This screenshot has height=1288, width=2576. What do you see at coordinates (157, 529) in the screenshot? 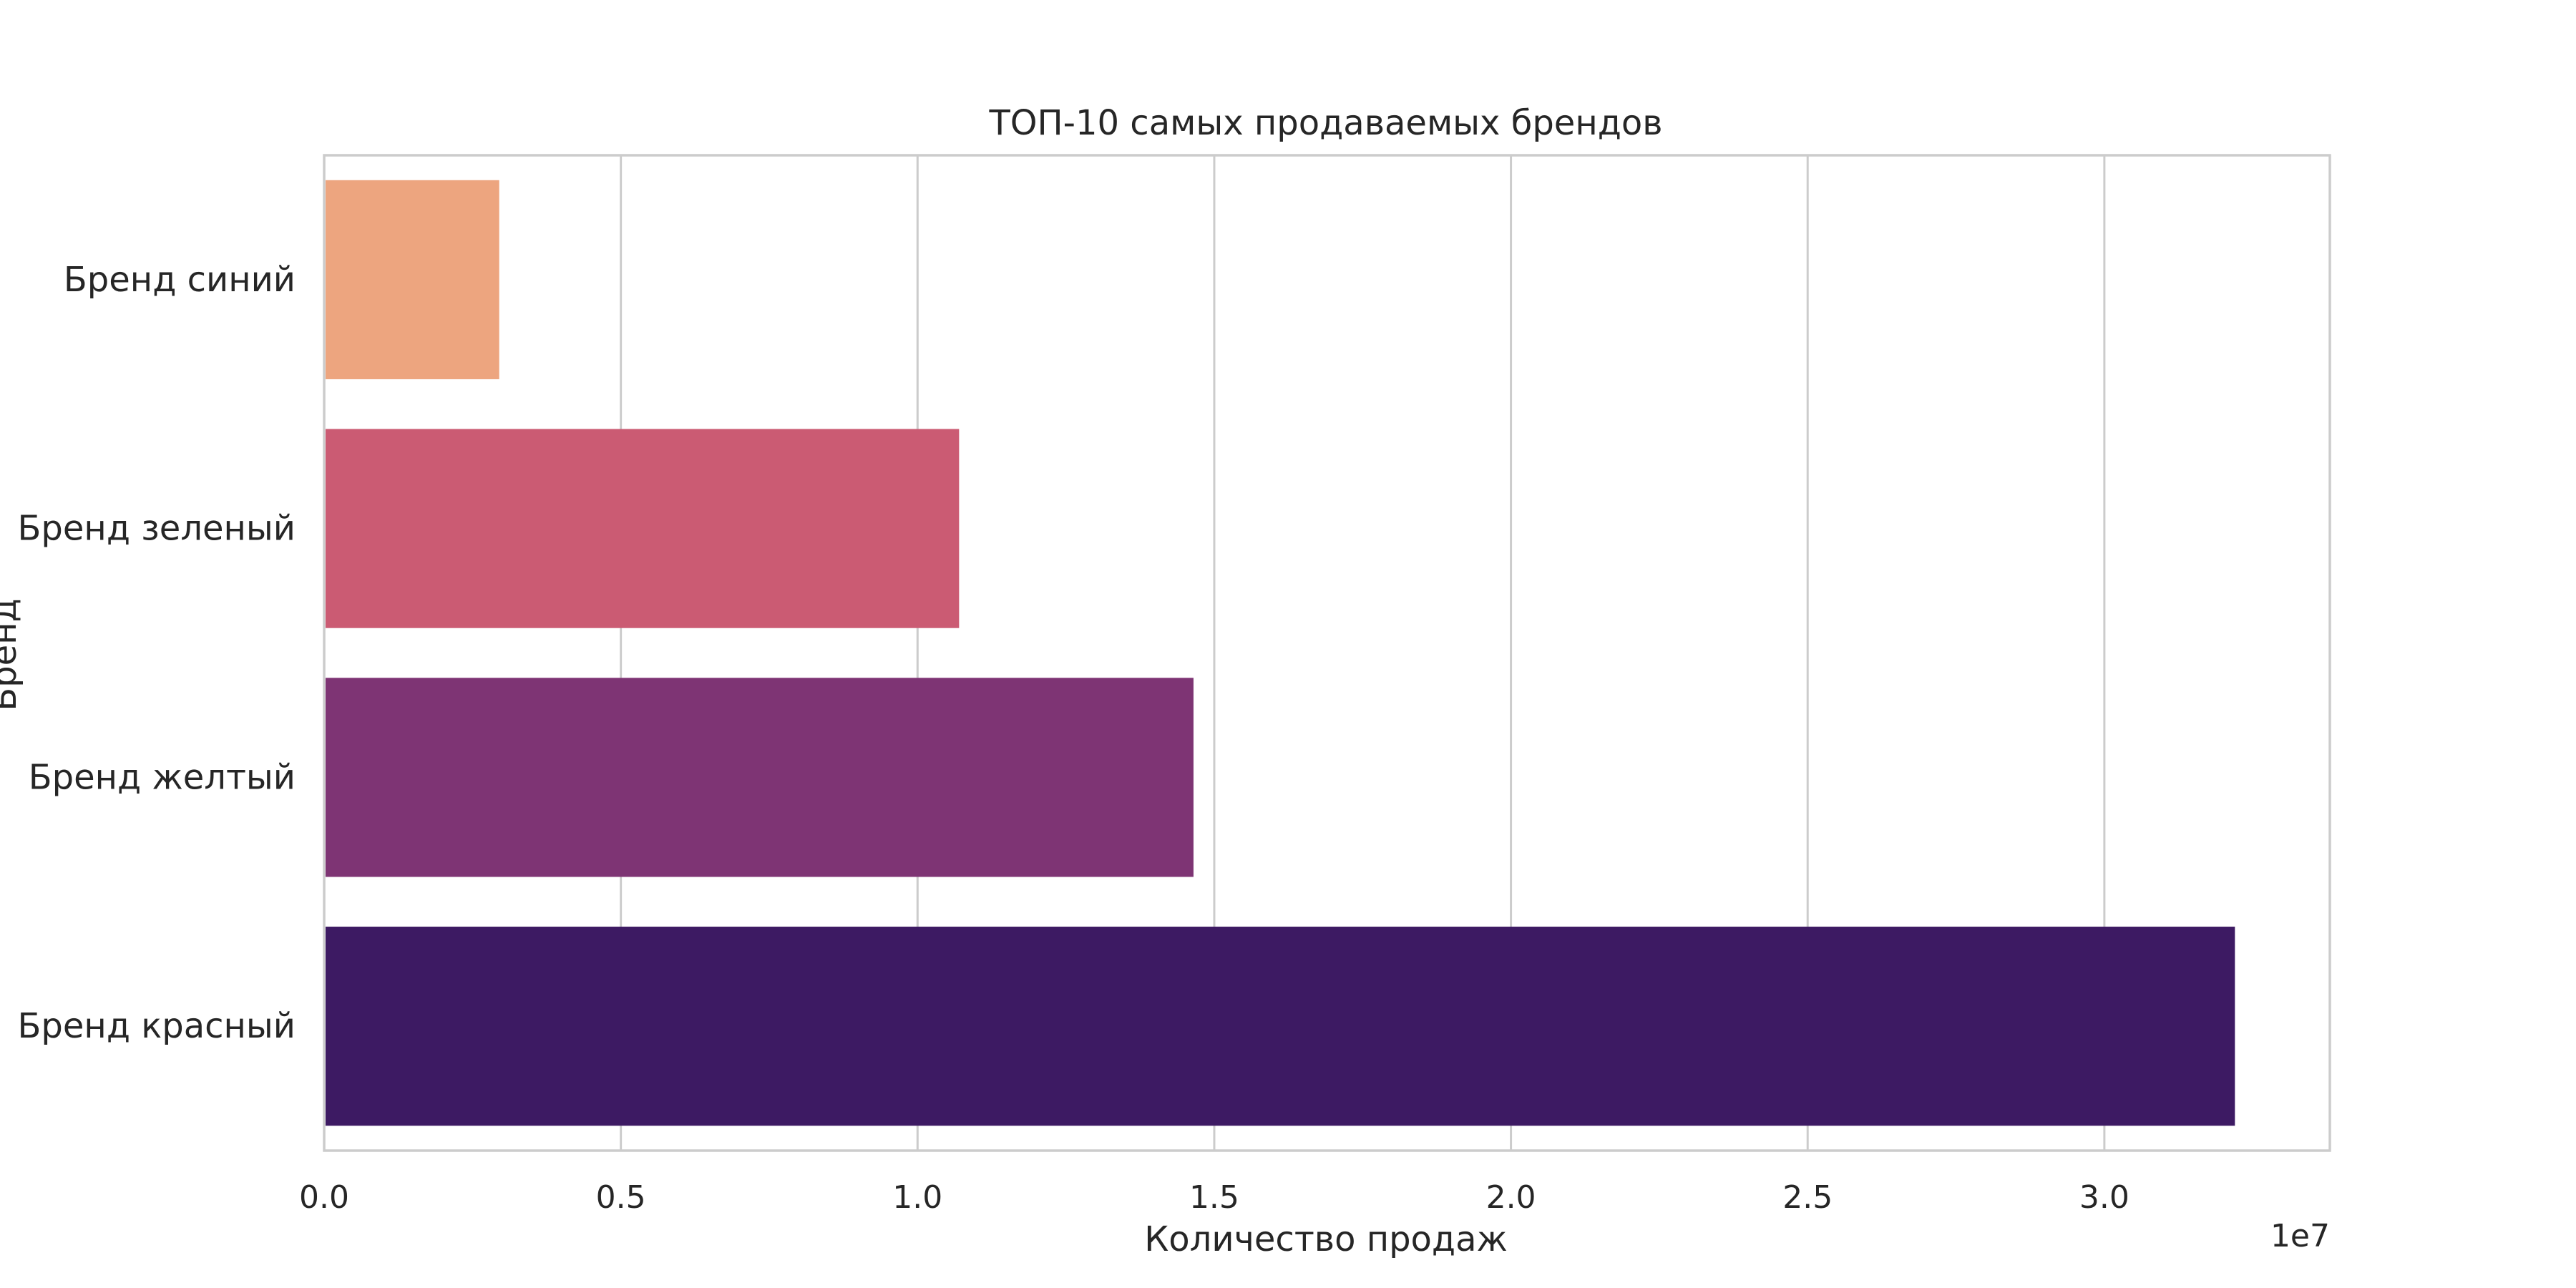
I see `y-tick-label: Бренд зеленый` at bounding box center [157, 529].